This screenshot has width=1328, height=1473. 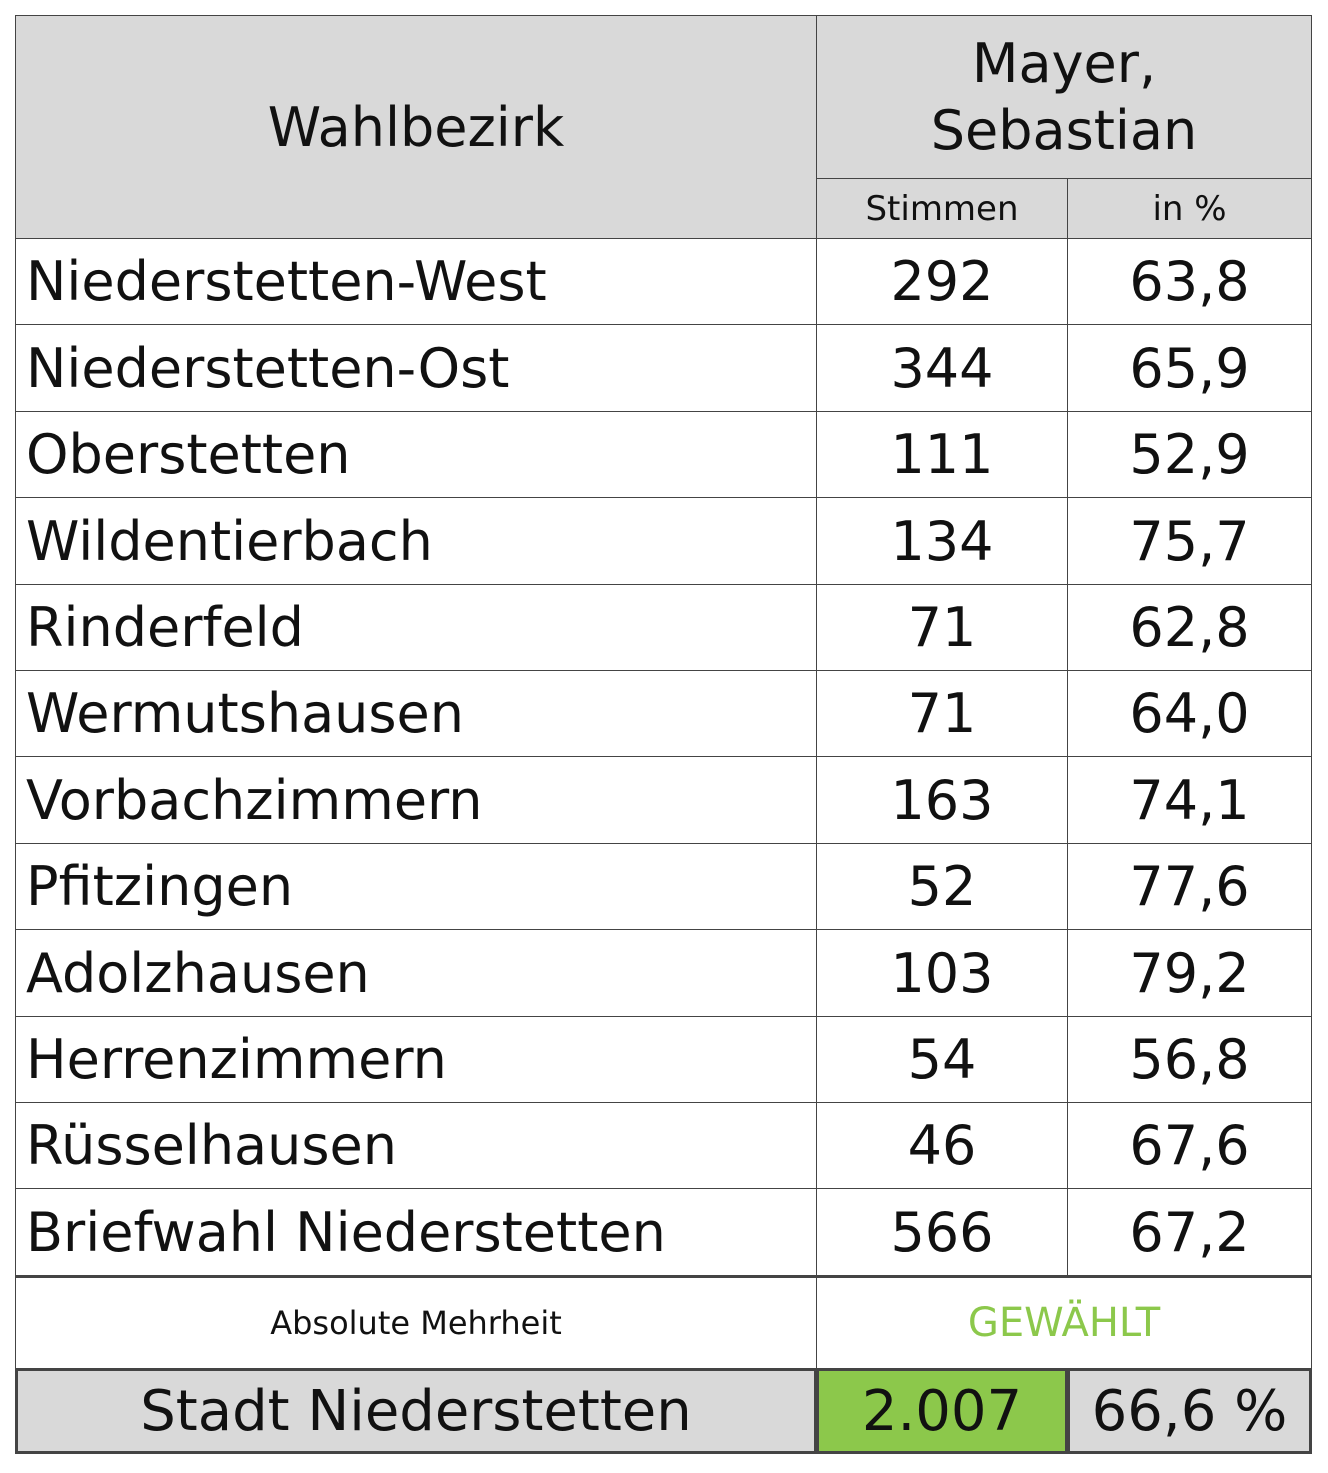 I want to click on percent-value: 74,1, so click(x=1189, y=800).